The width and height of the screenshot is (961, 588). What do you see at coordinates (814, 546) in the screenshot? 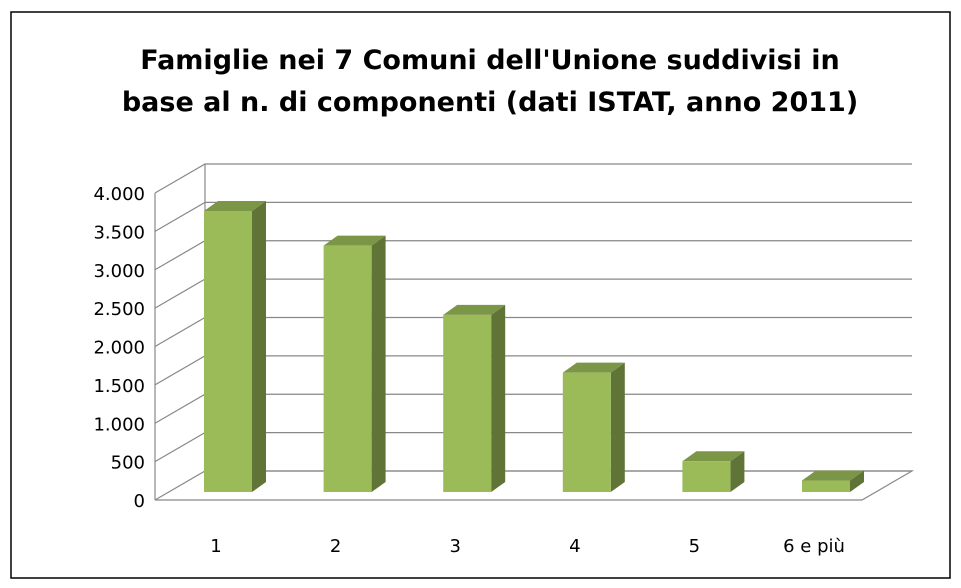
I see `x-tick-label: 6 e più` at bounding box center [814, 546].